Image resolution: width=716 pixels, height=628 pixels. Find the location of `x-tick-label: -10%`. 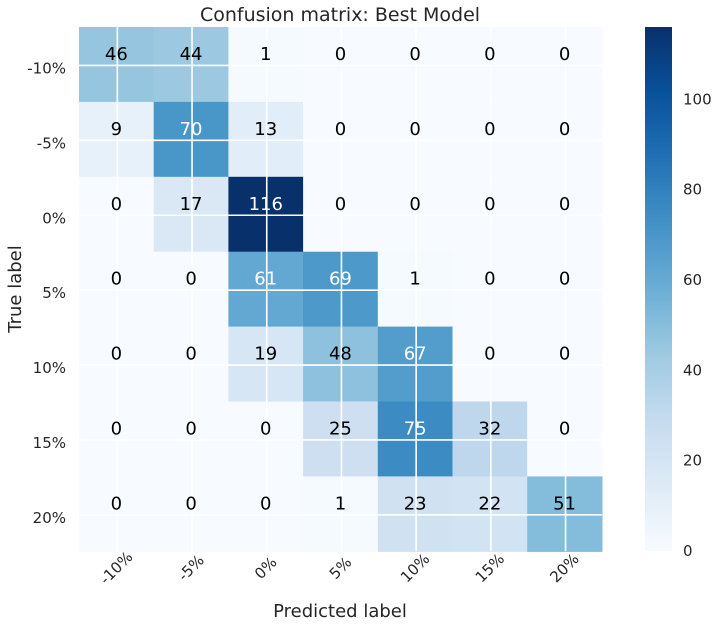

x-tick-label: -10% is located at coordinates (116, 568).